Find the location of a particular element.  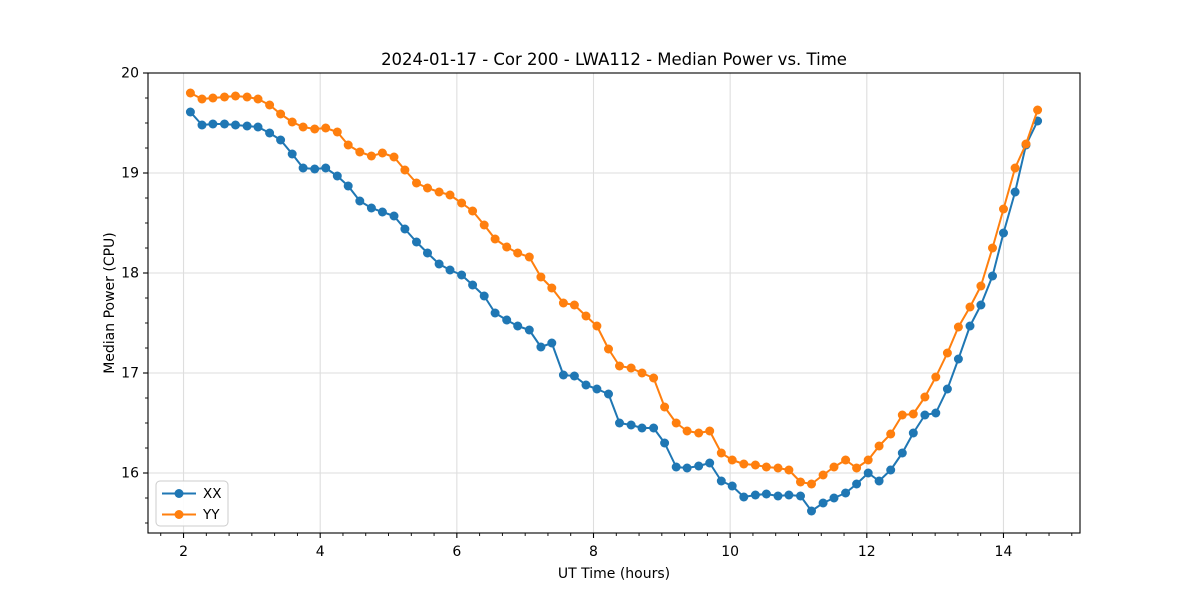

legend-label-xx: XX is located at coordinates (212, 494).